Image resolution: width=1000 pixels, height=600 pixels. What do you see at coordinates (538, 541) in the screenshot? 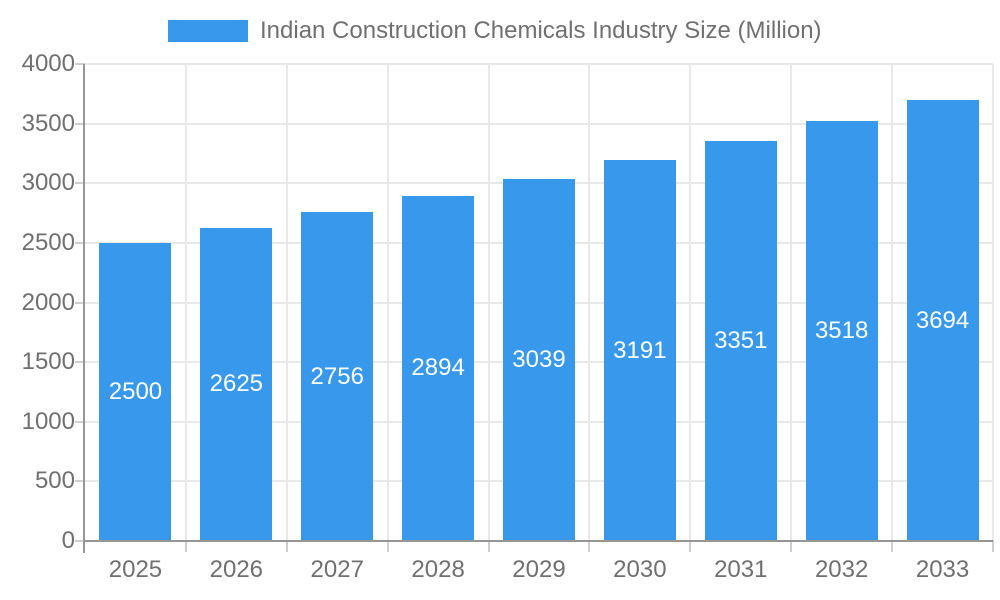
I see `x-axis-line` at bounding box center [538, 541].